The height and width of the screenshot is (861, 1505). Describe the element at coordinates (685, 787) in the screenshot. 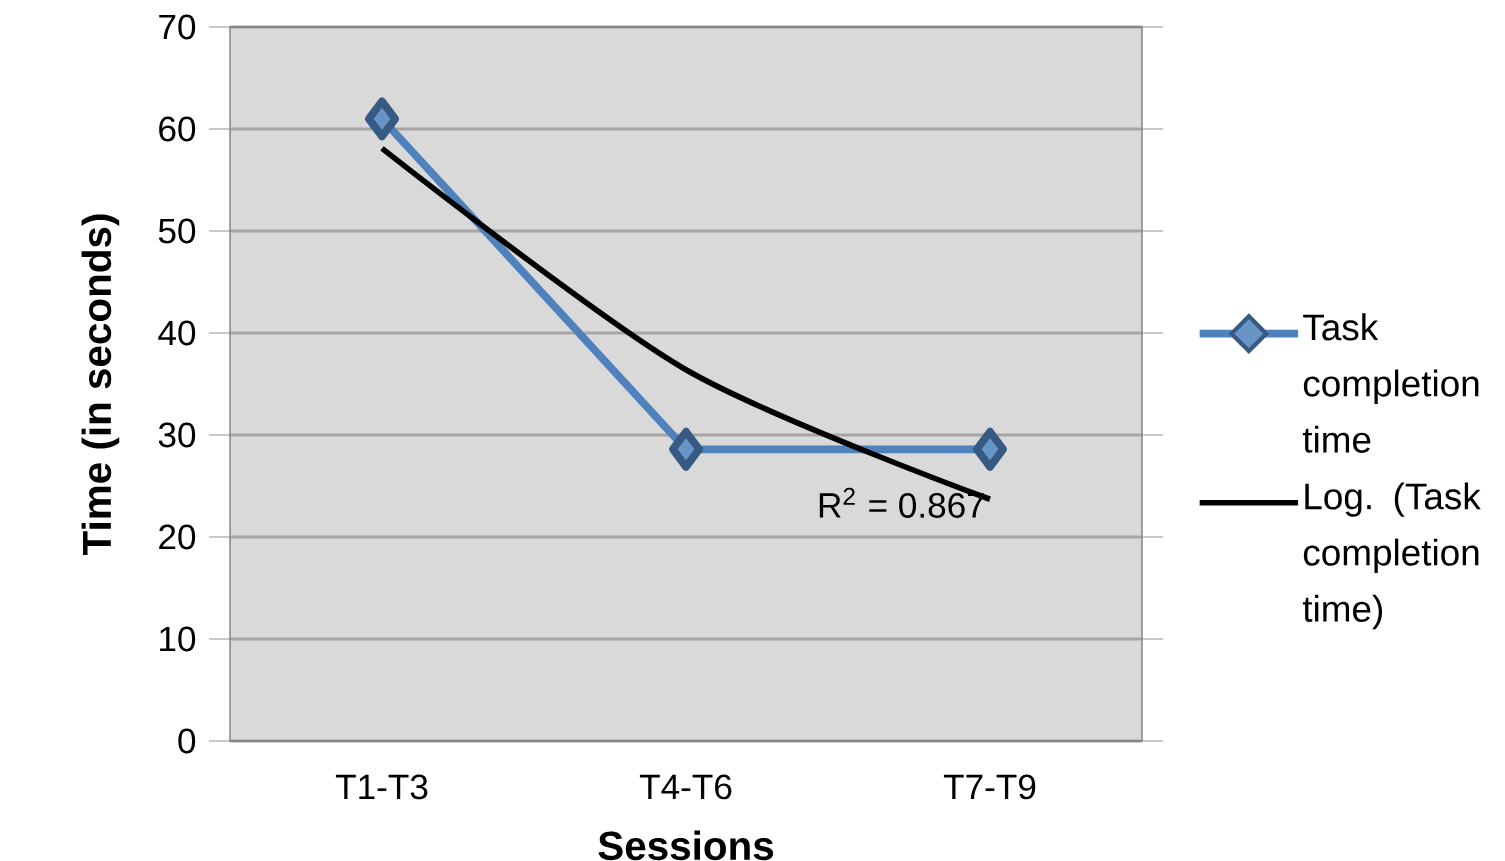

I see `x-tick-label: T4-T6` at that location.